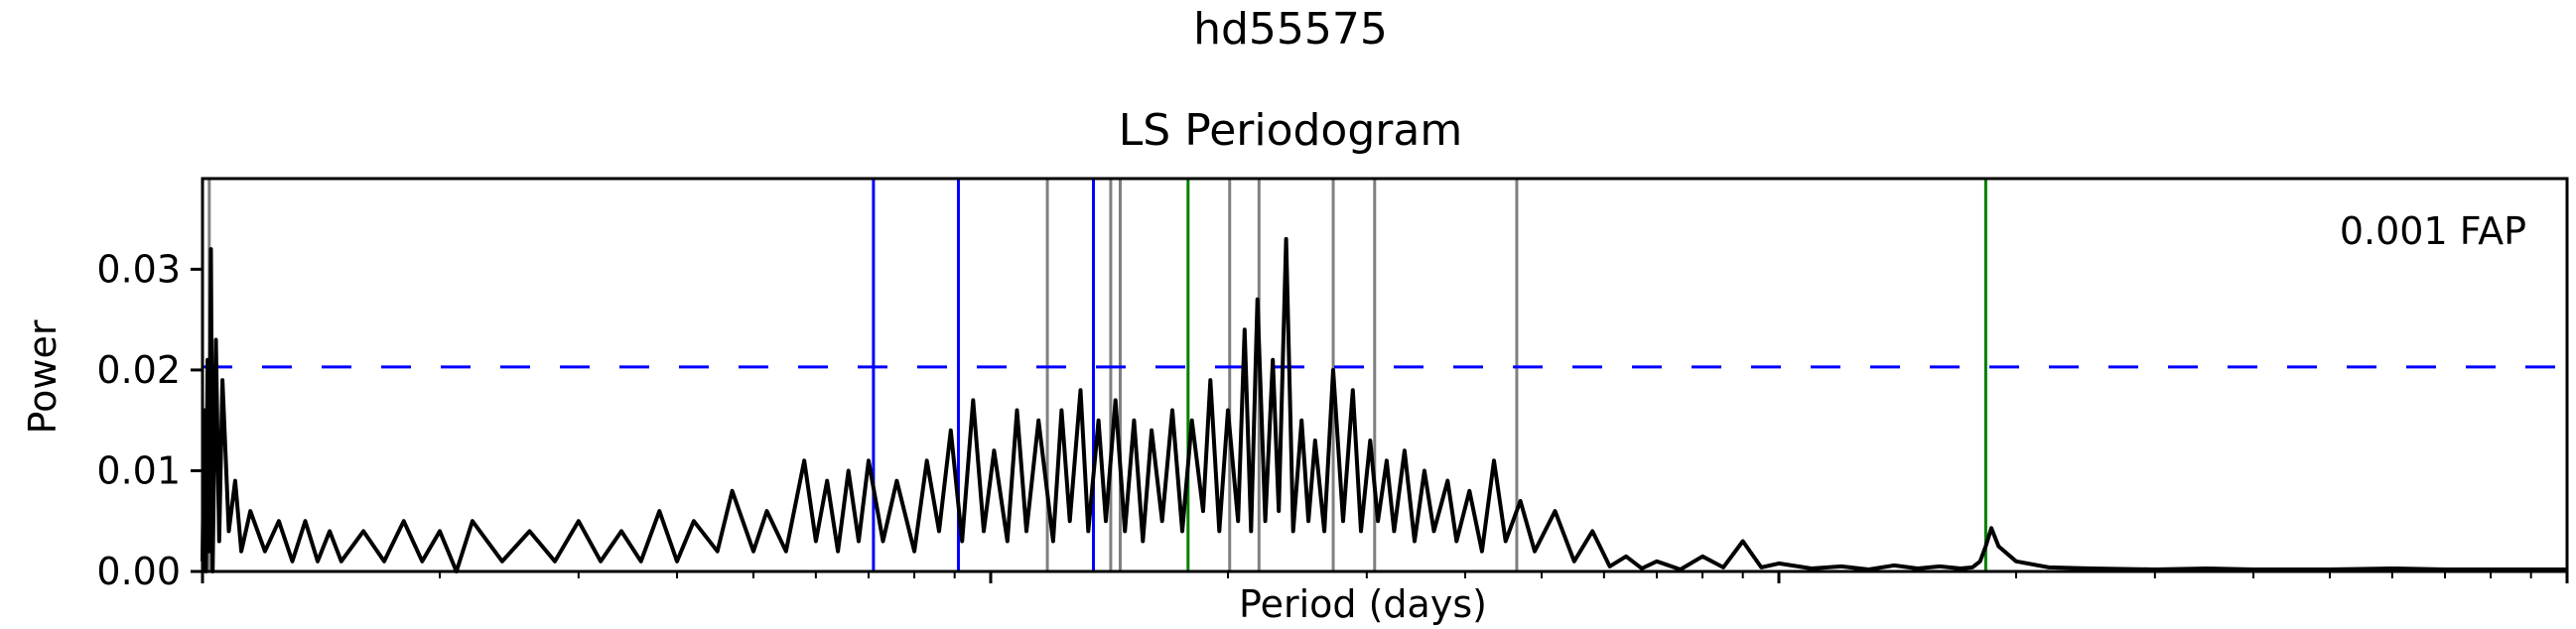 The width and height of the screenshot is (2576, 629). What do you see at coordinates (138, 470) in the screenshot?
I see `y-tick-label-1: 0.01` at bounding box center [138, 470].